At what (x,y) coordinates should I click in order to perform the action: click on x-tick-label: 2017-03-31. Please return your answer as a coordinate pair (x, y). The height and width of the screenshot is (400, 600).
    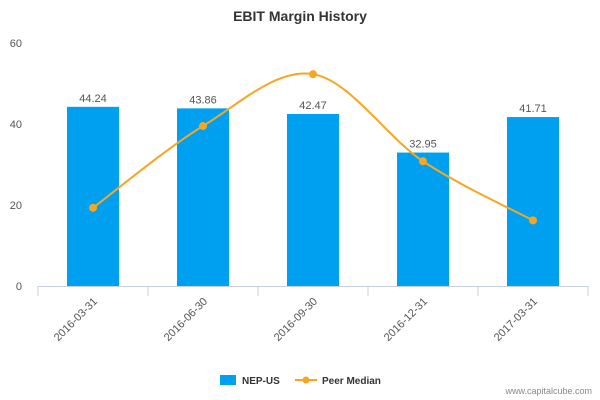
    Looking at the image, I should click on (516, 320).